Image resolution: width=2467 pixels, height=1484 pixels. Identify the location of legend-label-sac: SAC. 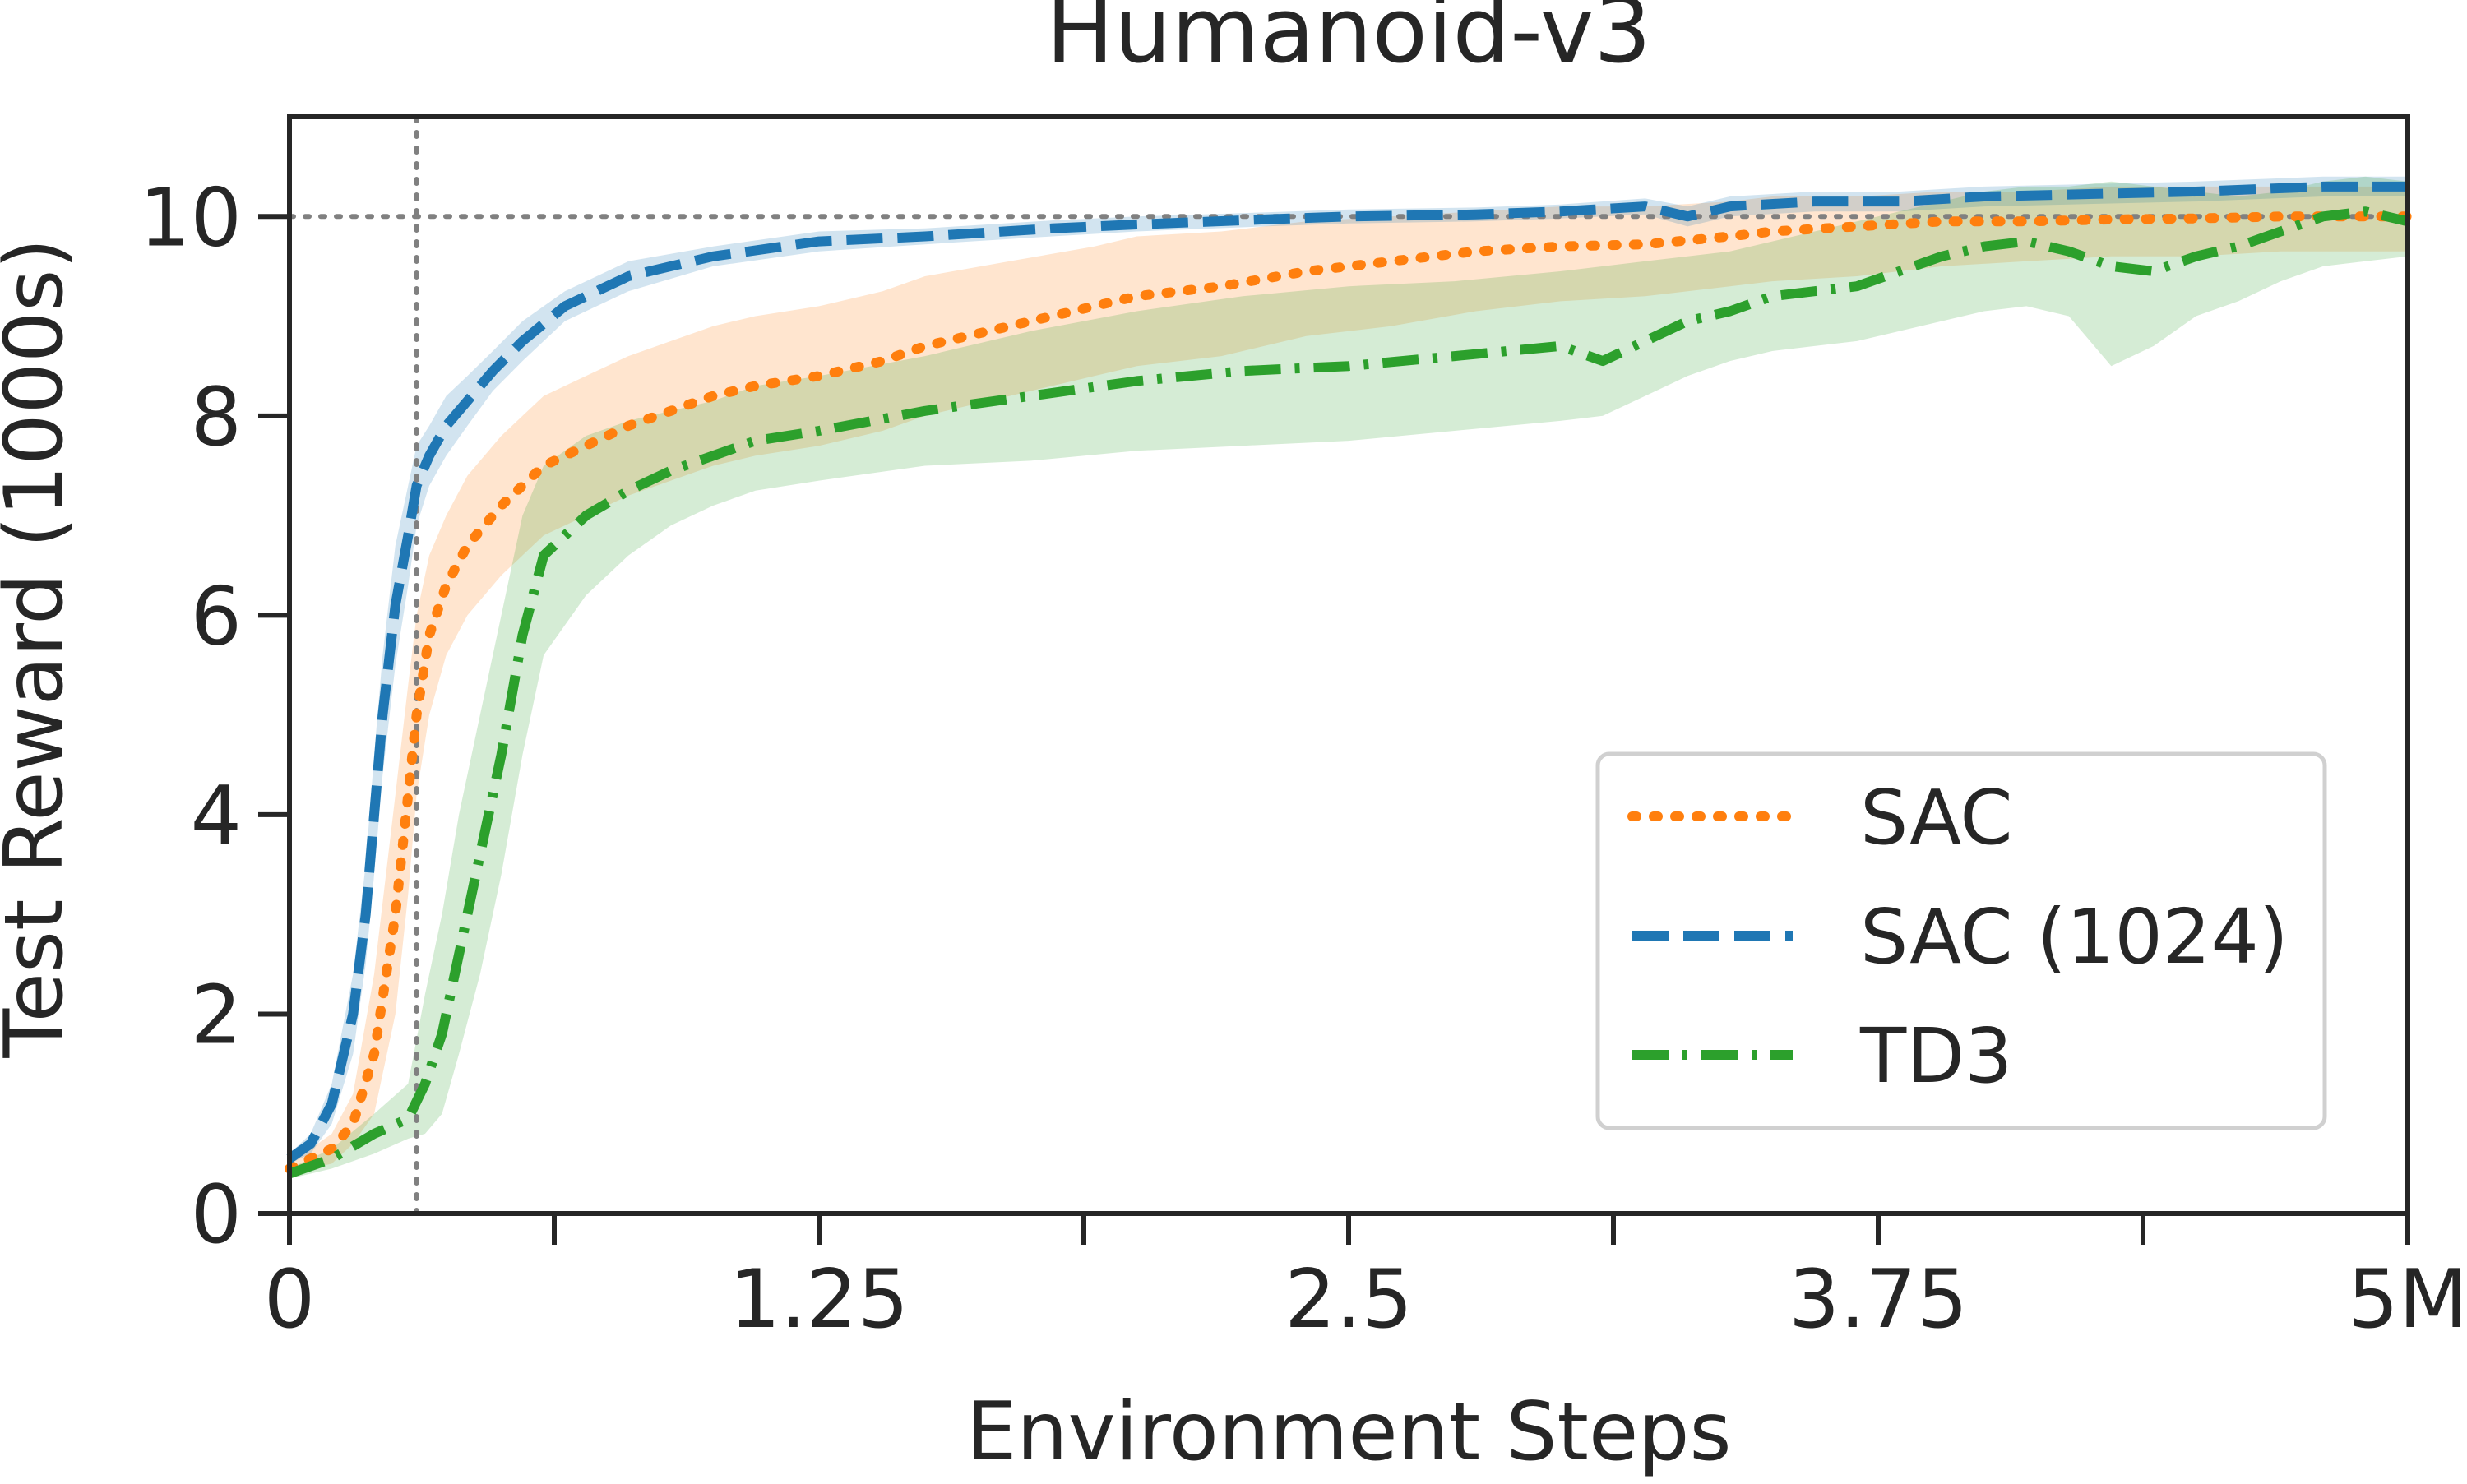
(1936, 818).